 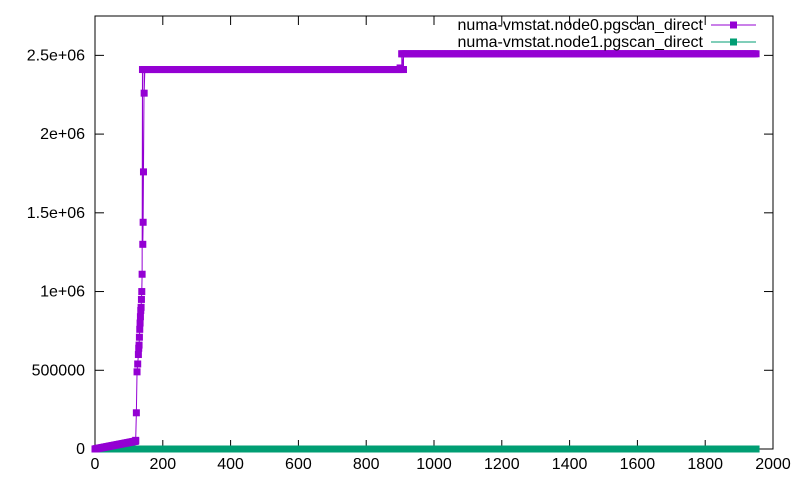 I want to click on y-tick-label: 0, so click(x=80, y=449).